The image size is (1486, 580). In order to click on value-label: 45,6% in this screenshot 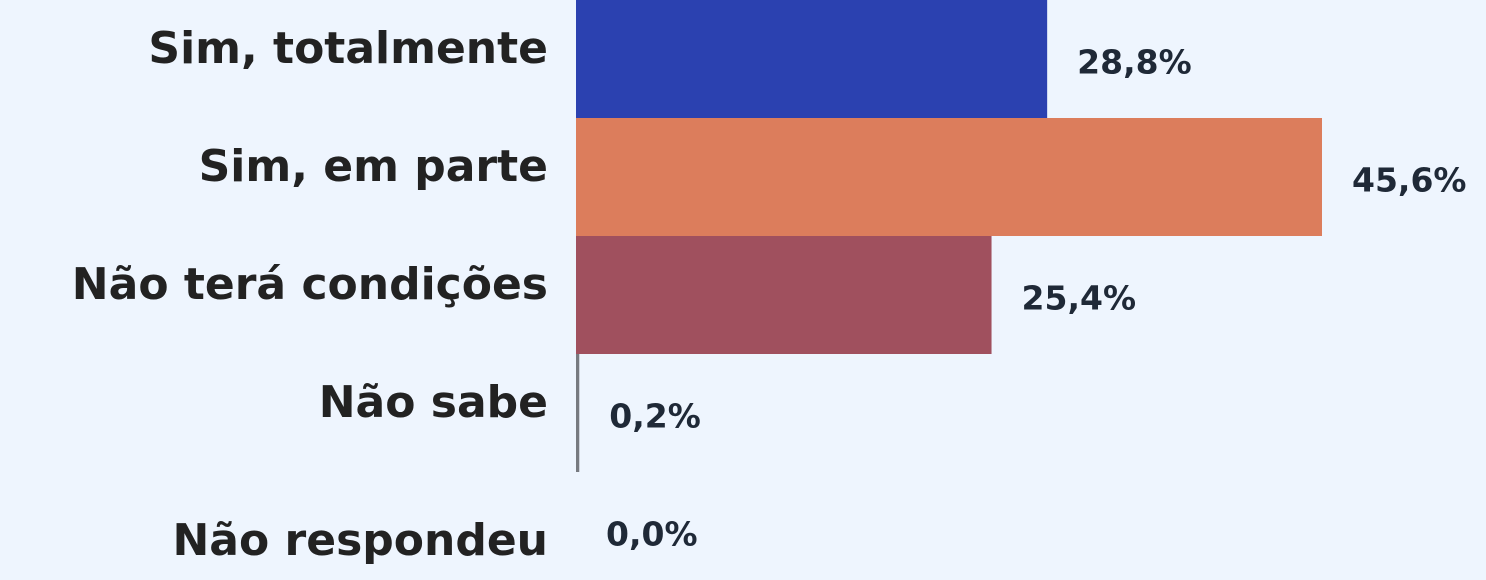, I will do `click(1409, 180)`.